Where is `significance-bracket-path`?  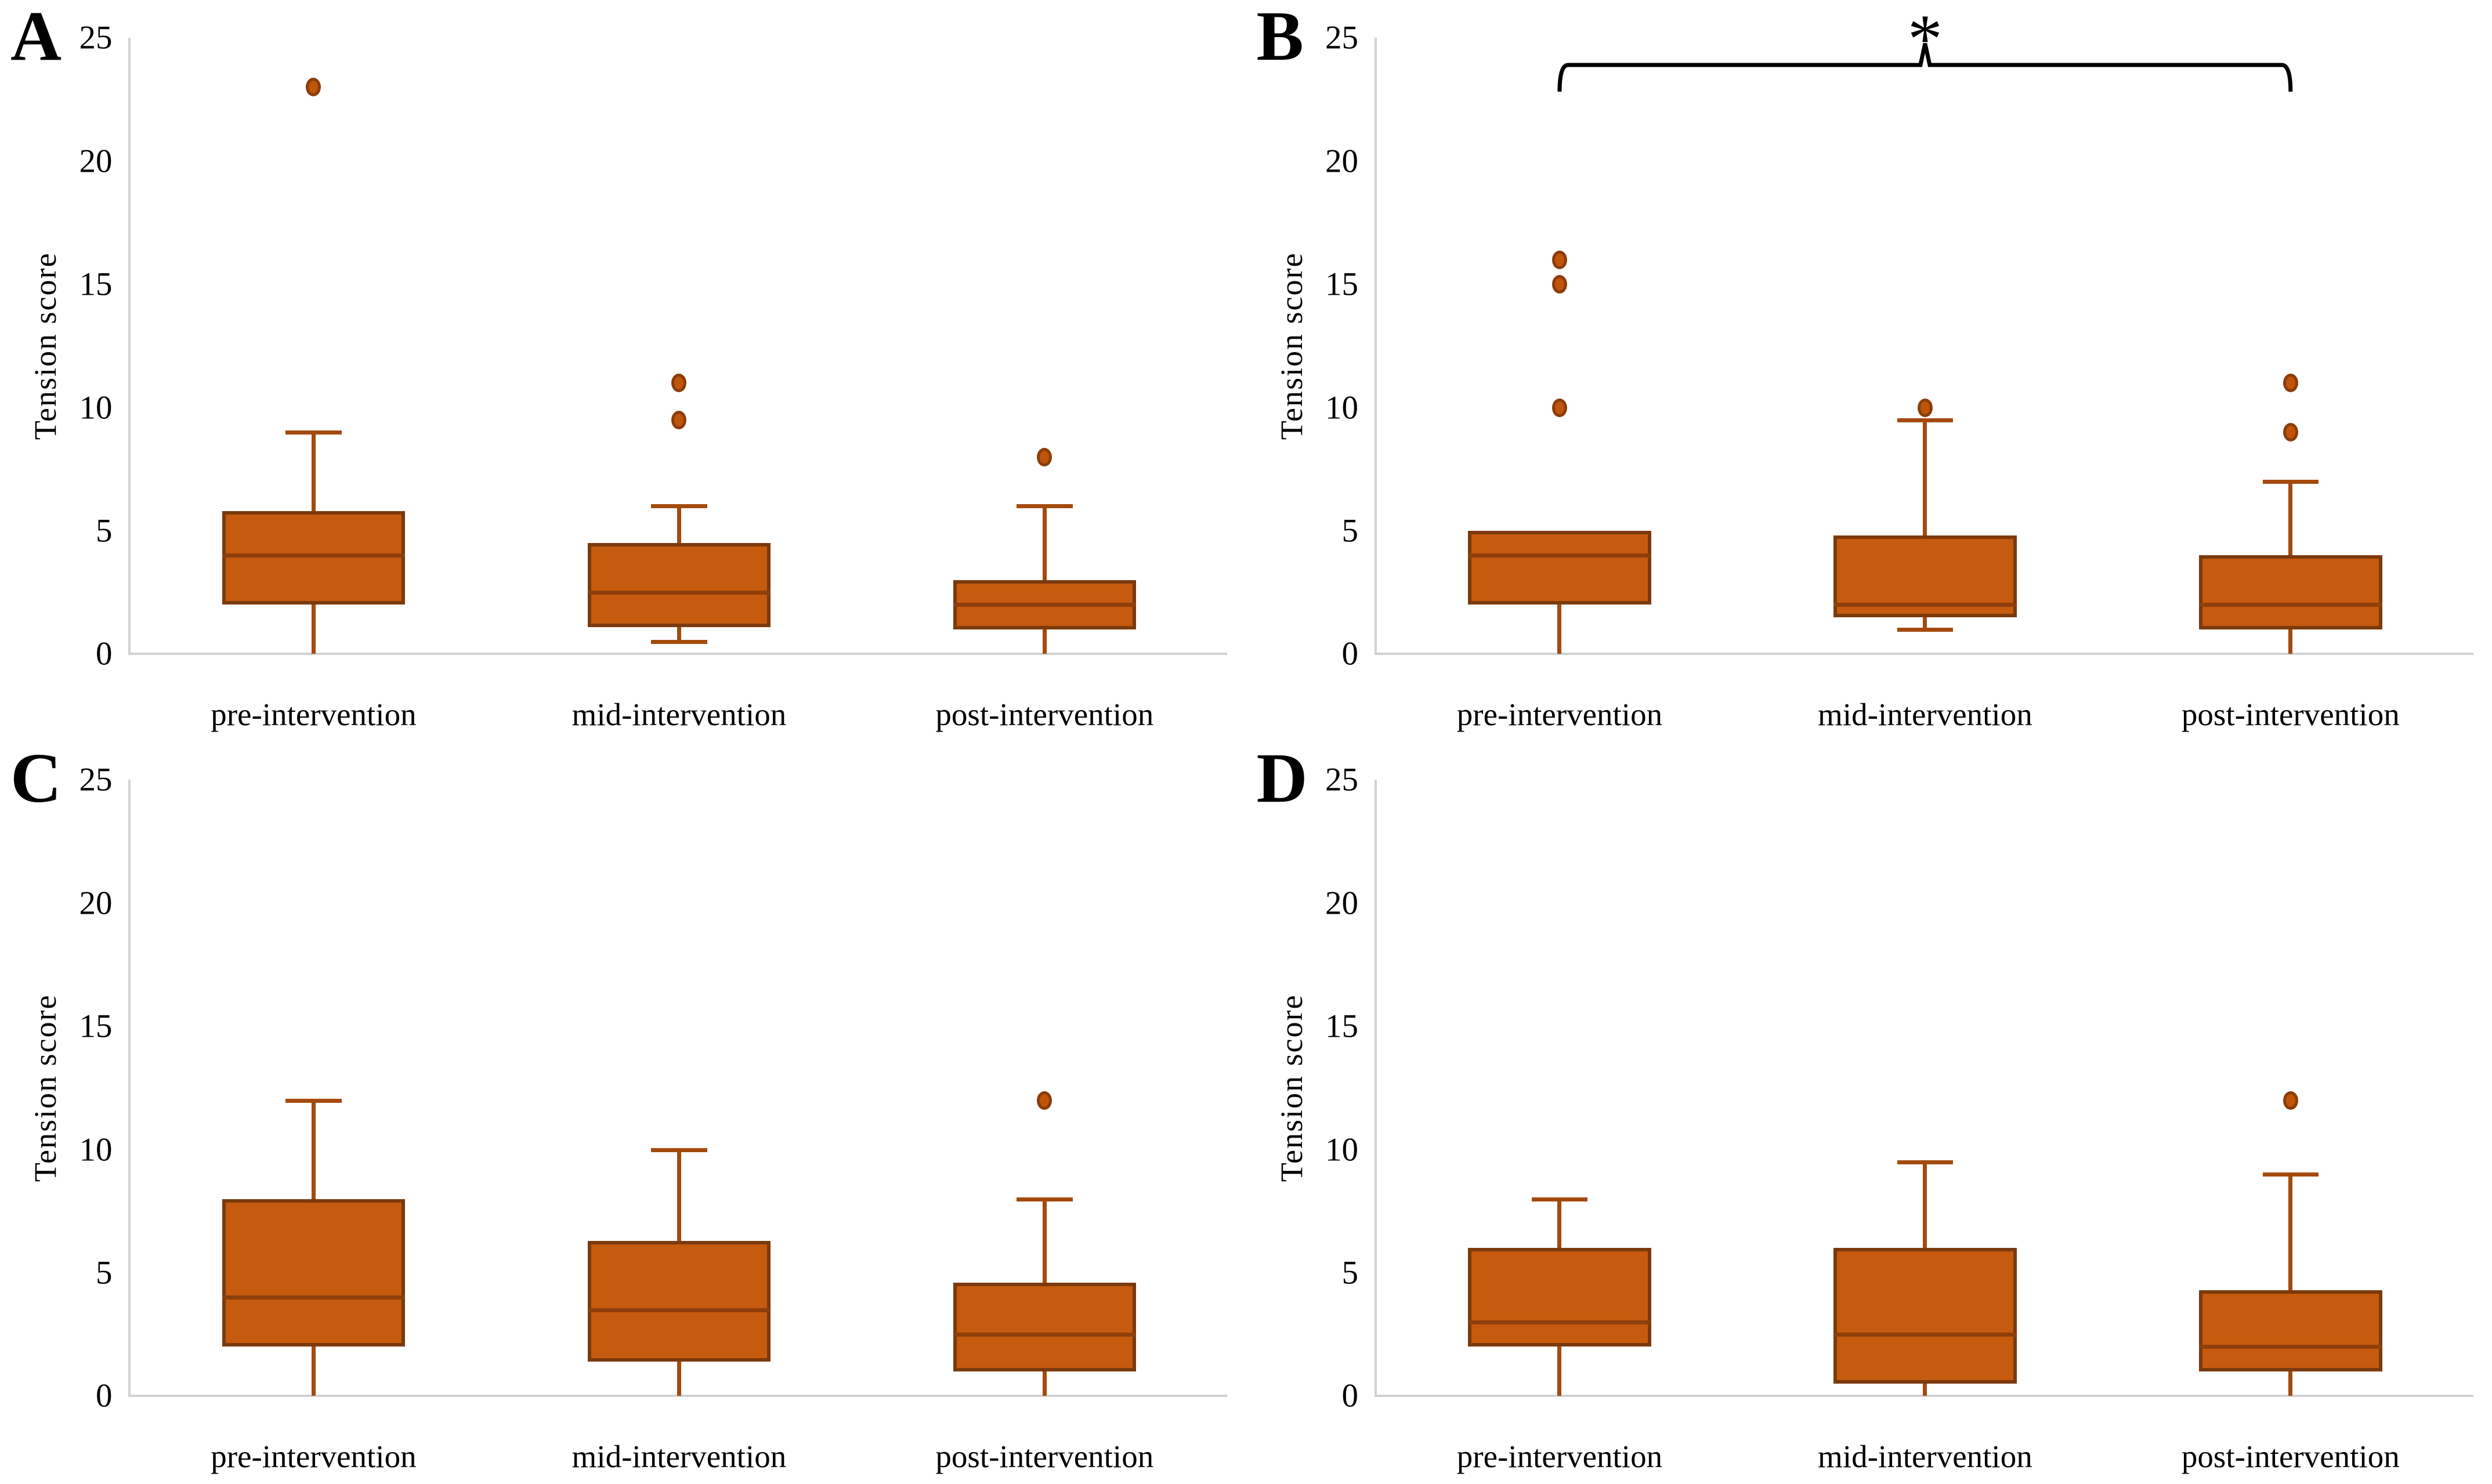 significance-bracket-path is located at coordinates (1925, 67).